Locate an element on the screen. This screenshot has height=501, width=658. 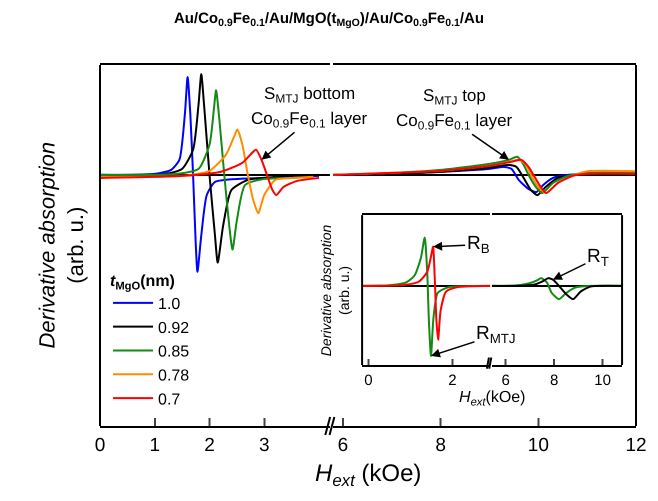
legend-label: 0.85 is located at coordinates (174, 352).